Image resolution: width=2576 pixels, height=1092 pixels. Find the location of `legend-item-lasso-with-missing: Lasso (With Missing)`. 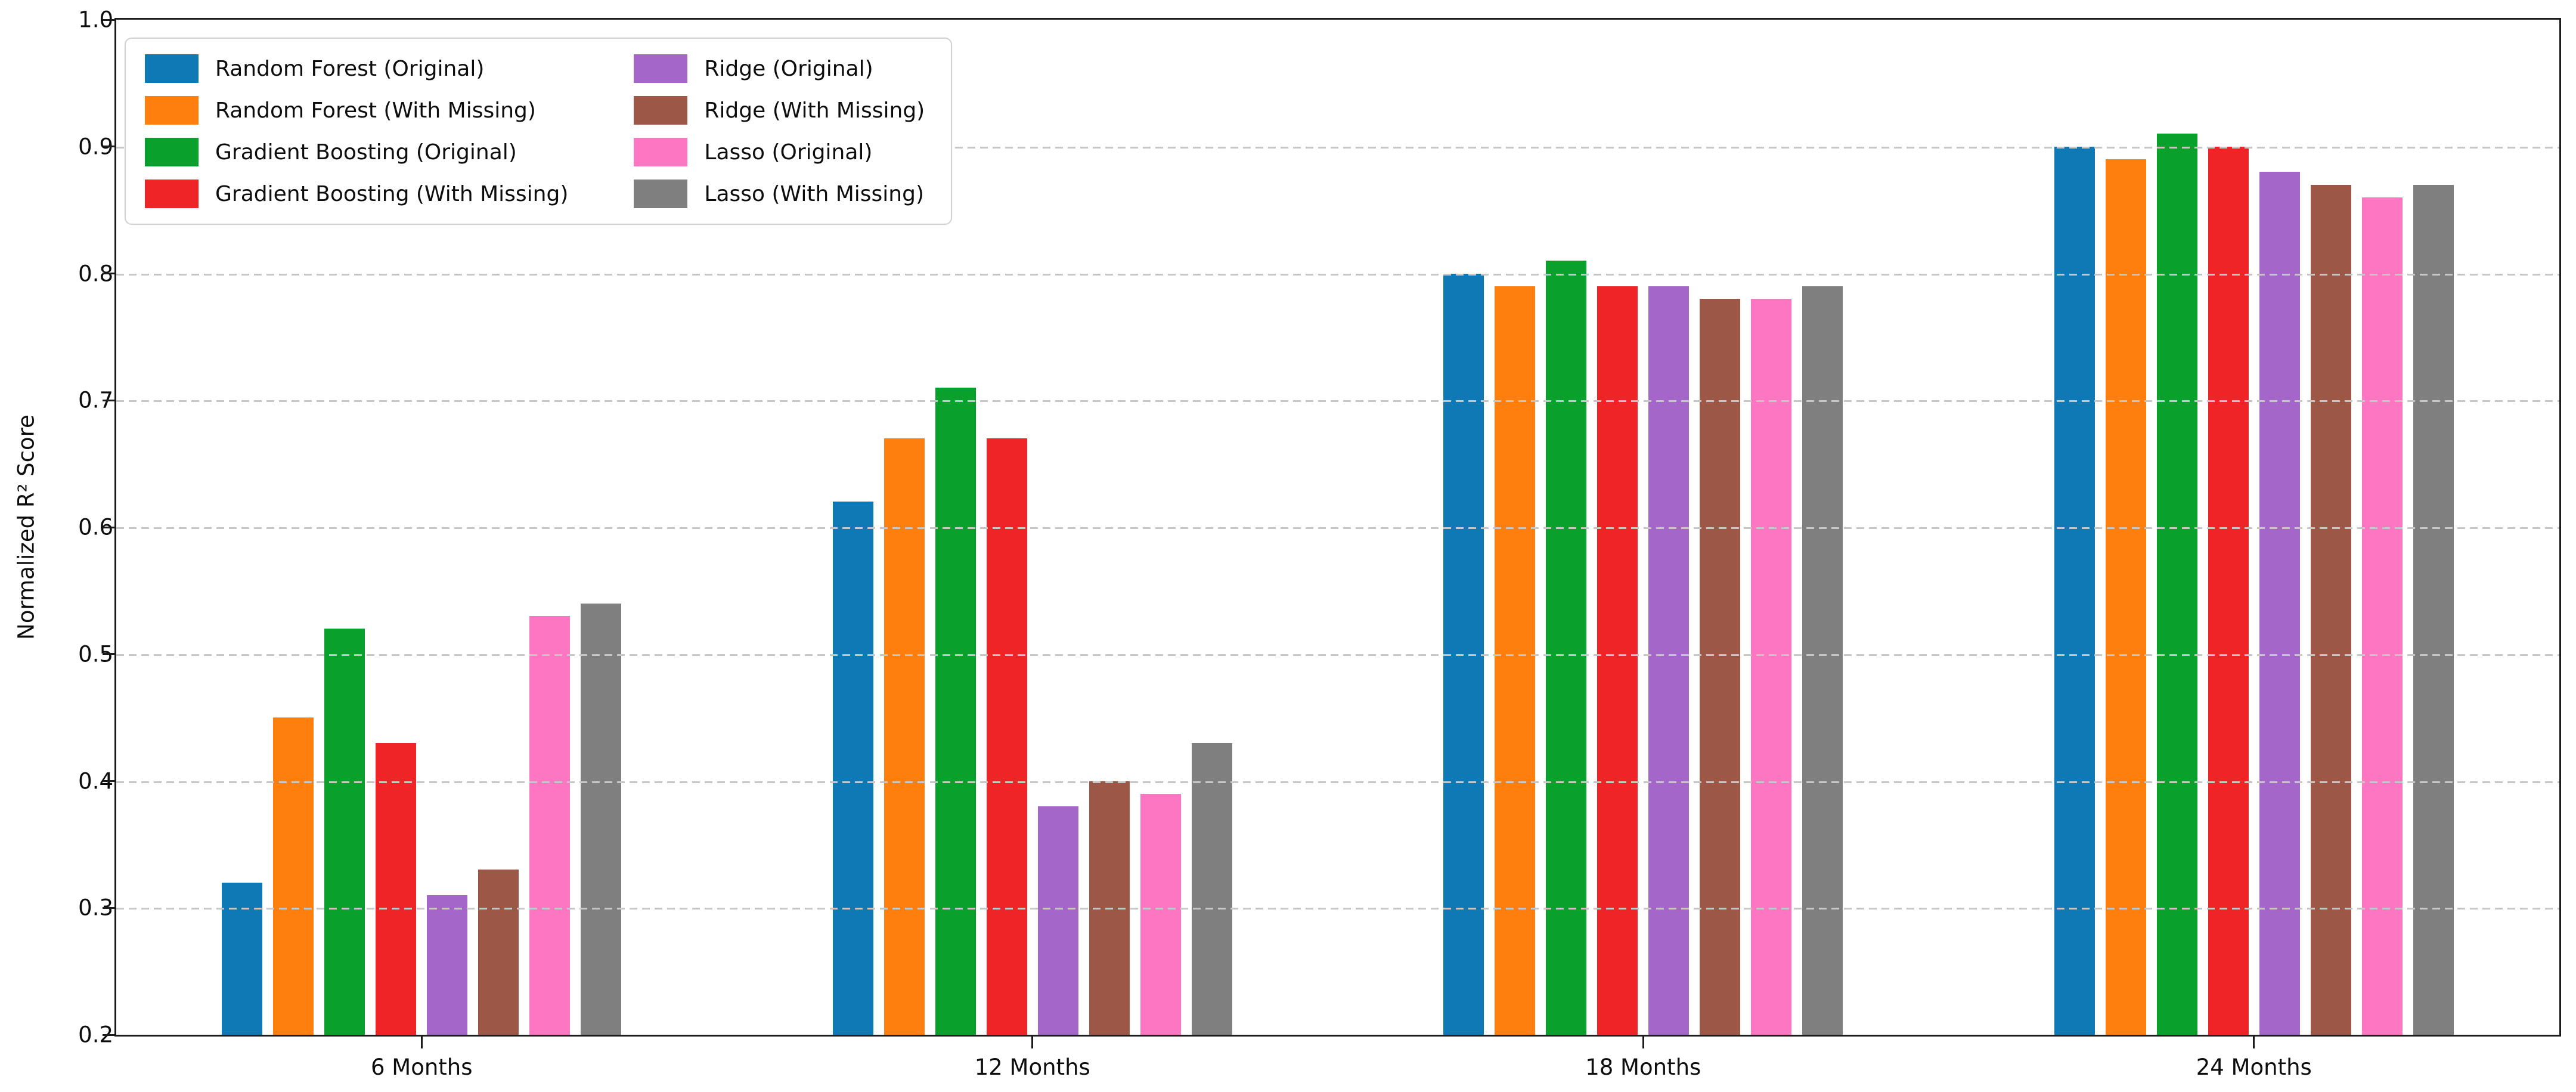

legend-item-lasso-with-missing: Lasso (With Missing) is located at coordinates (779, 194).